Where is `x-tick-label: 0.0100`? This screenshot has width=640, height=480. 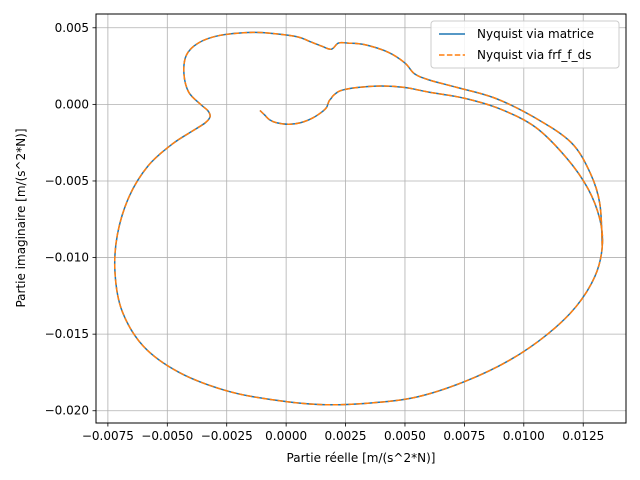
x-tick-label: 0.0100 is located at coordinates (524, 436).